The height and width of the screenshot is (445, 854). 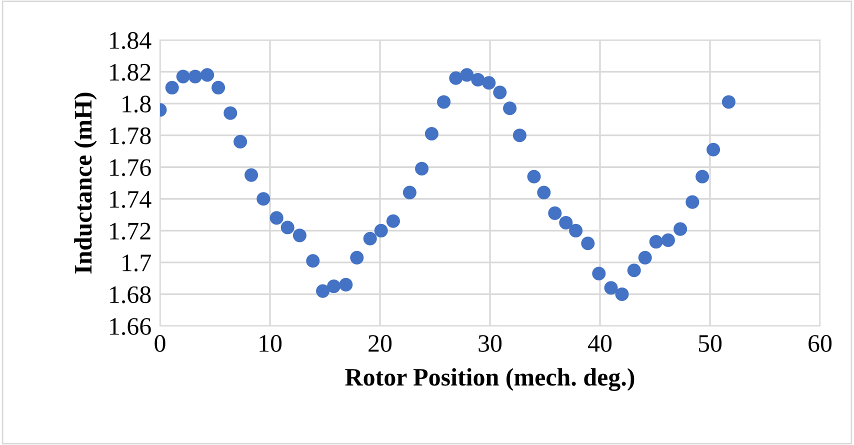 I want to click on y-tick-label: 1.7, so click(x=136, y=263).